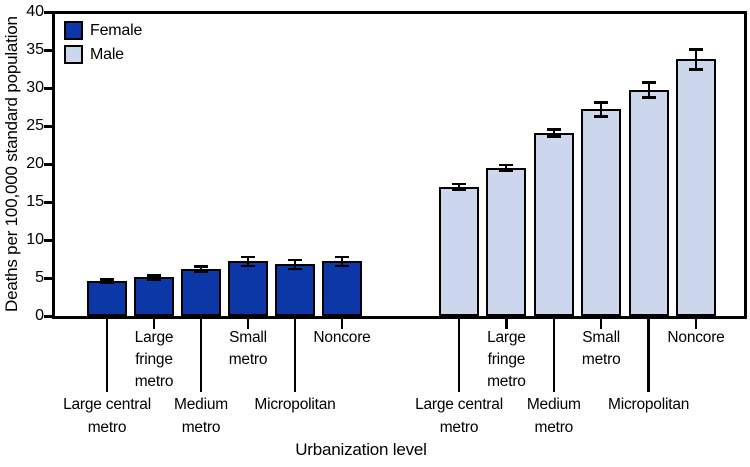  I want to click on error-bar-male-noncore, so click(696, 59).